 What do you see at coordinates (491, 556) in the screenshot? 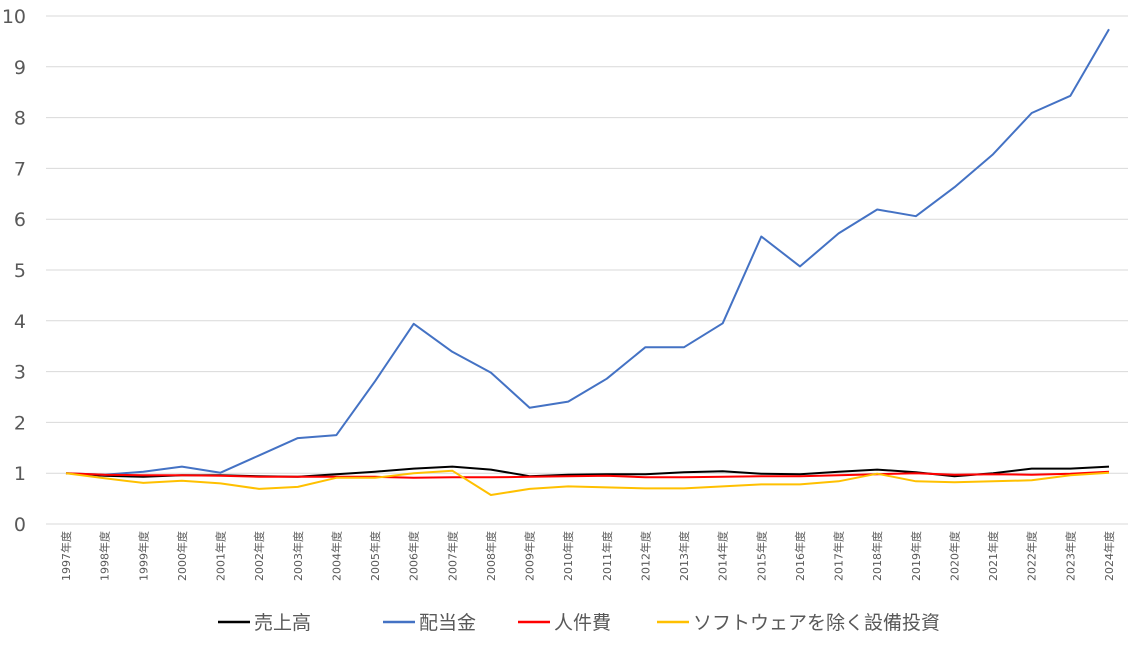
I see `x-tick-label: 2008年度` at bounding box center [491, 556].